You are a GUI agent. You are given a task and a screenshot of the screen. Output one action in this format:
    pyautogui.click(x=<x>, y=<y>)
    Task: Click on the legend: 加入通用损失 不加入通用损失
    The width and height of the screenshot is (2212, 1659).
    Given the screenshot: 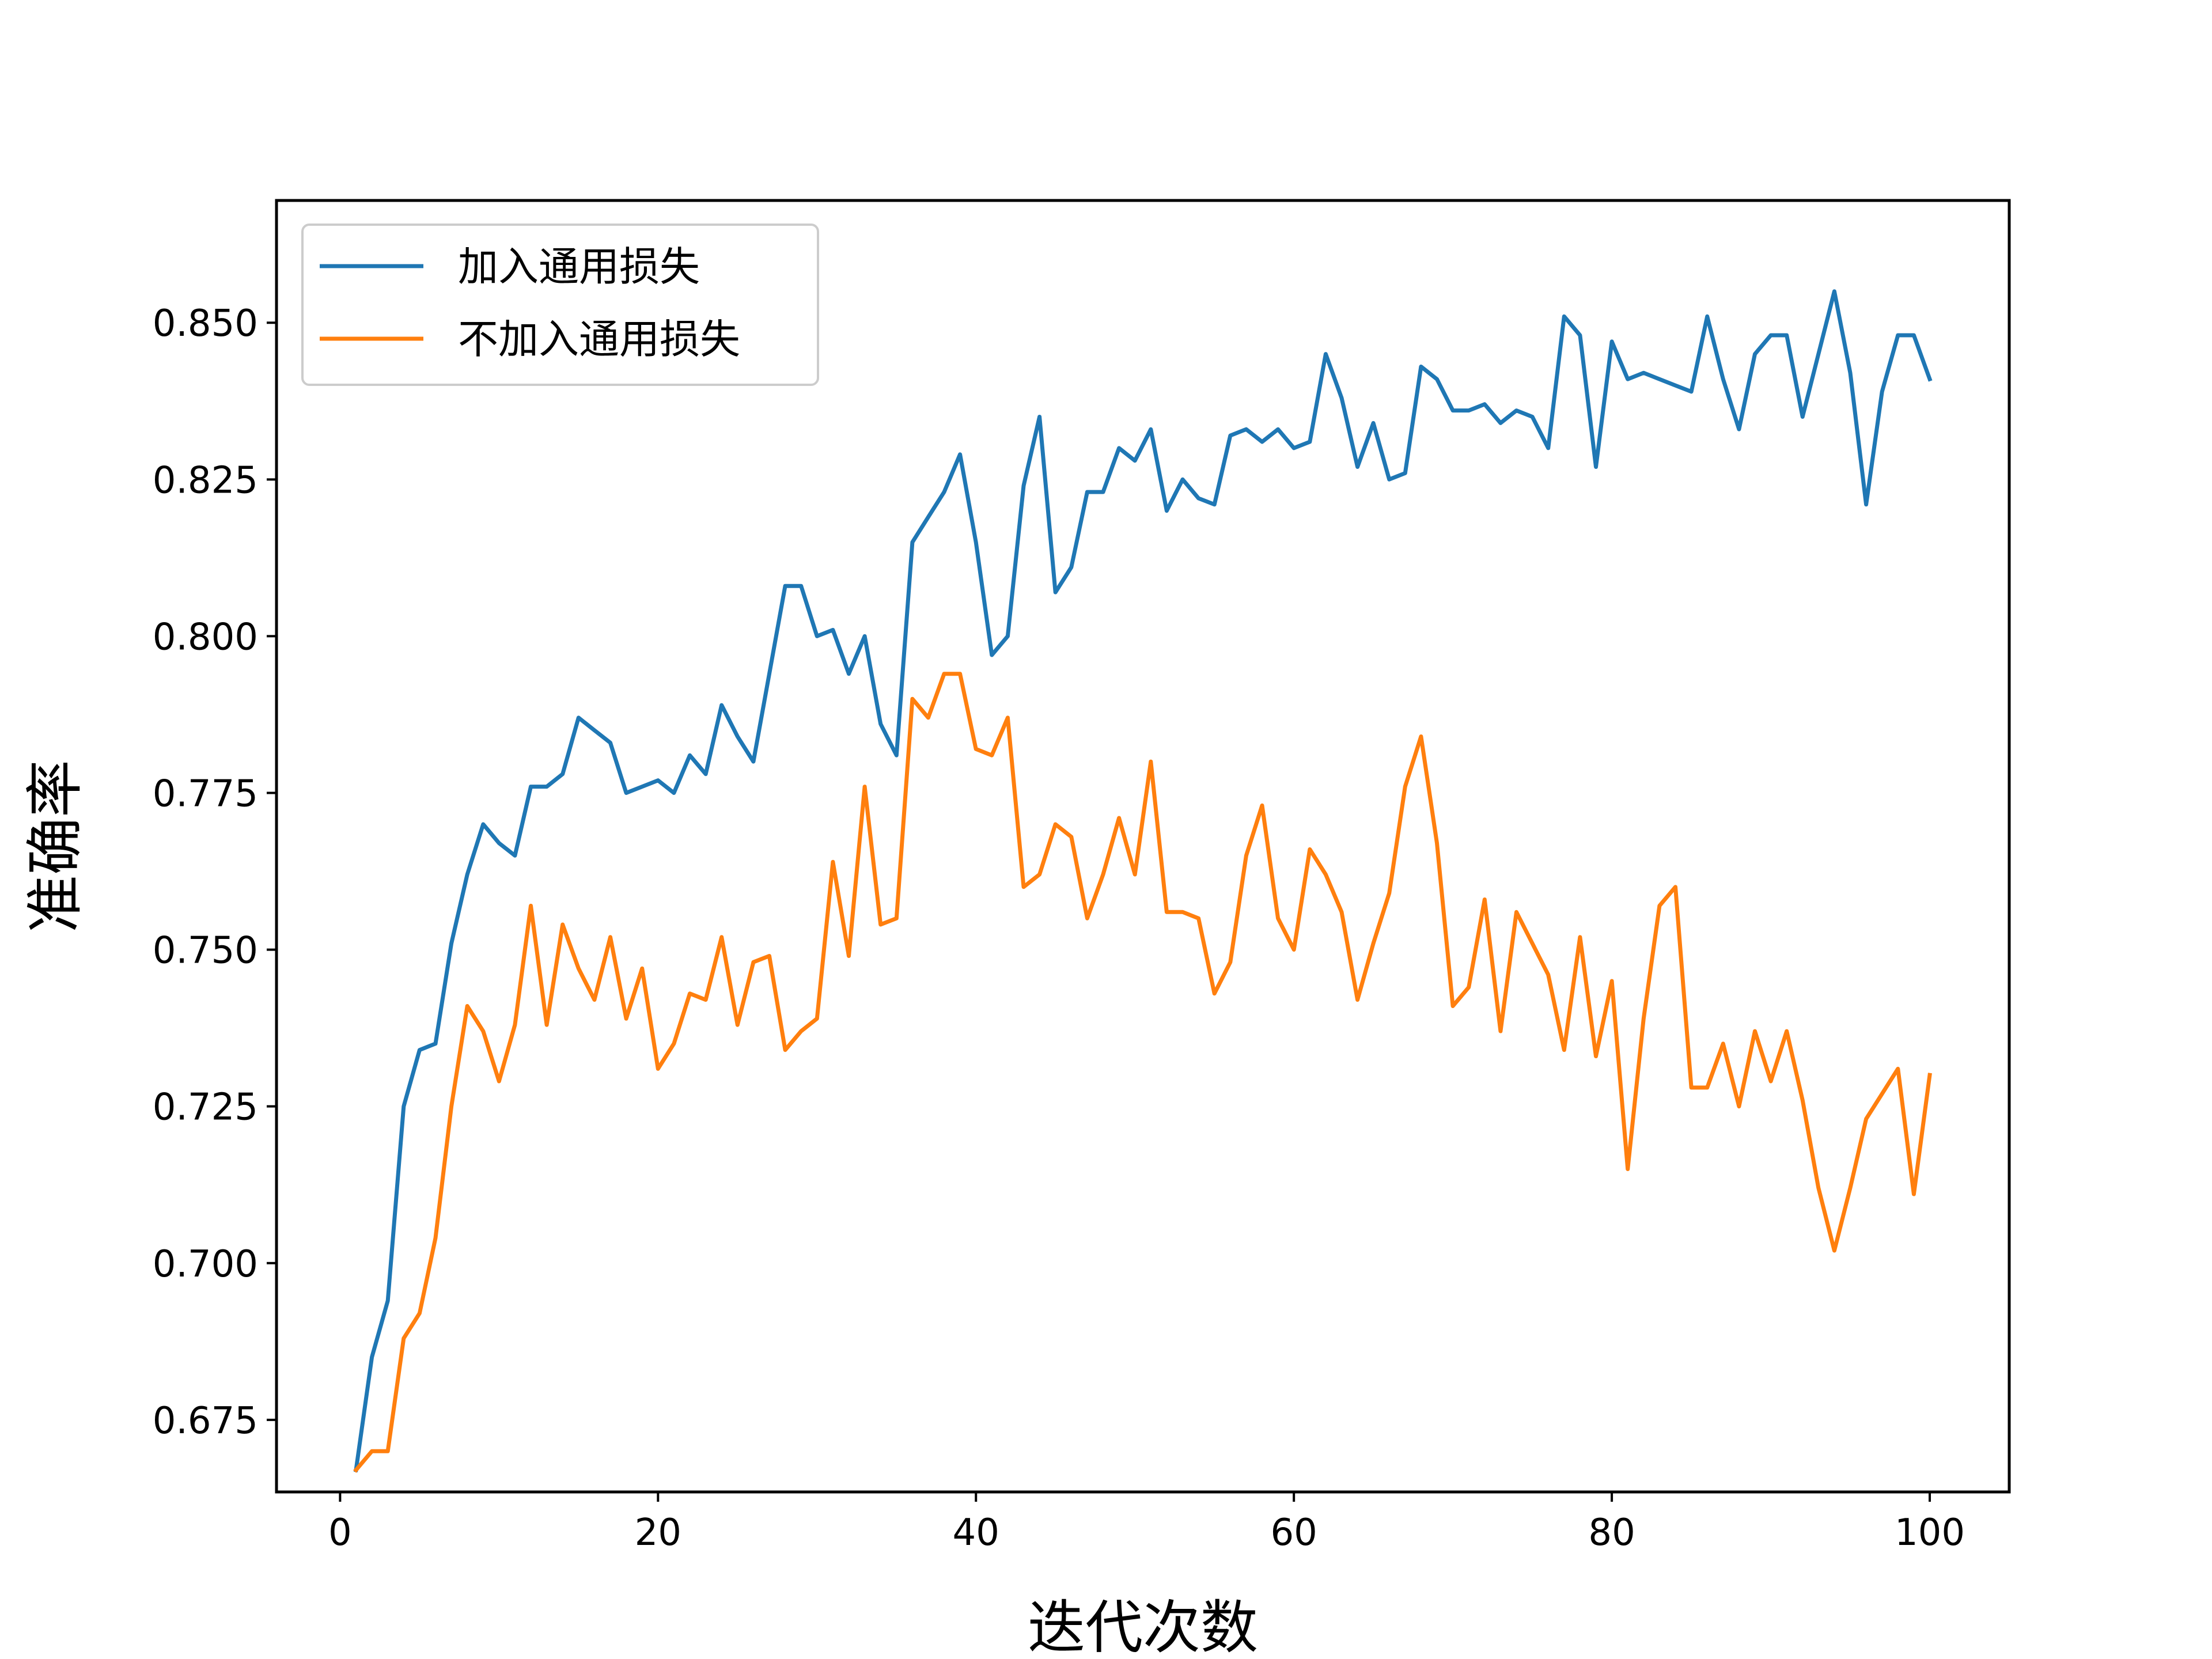 What is the action you would take?
    pyautogui.click(x=560, y=305)
    